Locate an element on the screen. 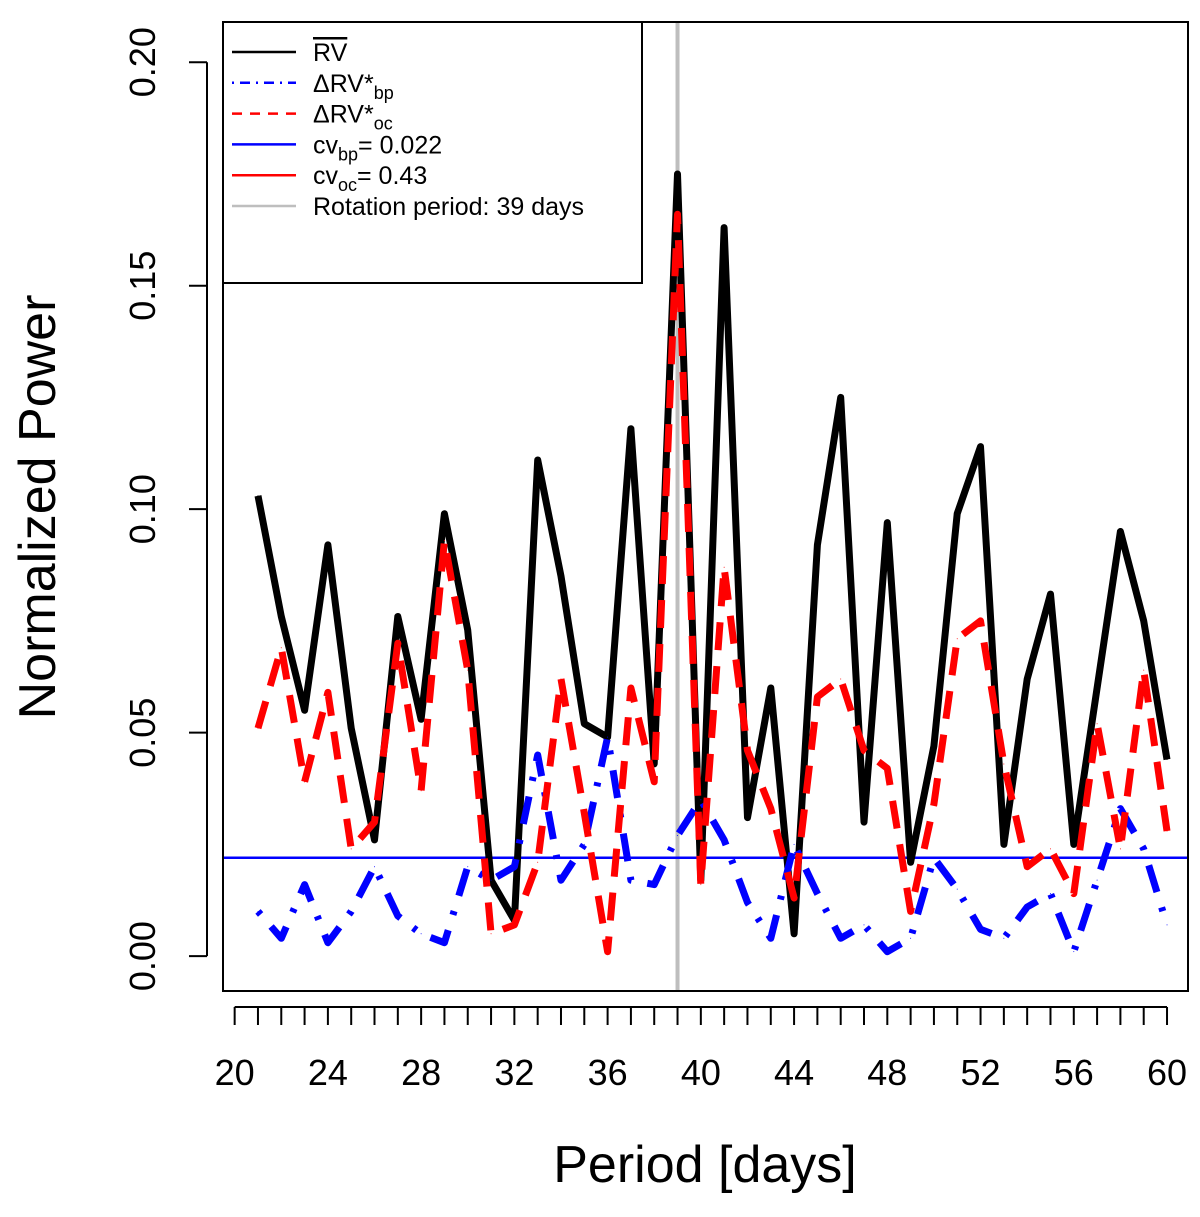 The image size is (1200, 1217). legend-label-dRV_bp: ΔRV*bp is located at coordinates (353, 86).